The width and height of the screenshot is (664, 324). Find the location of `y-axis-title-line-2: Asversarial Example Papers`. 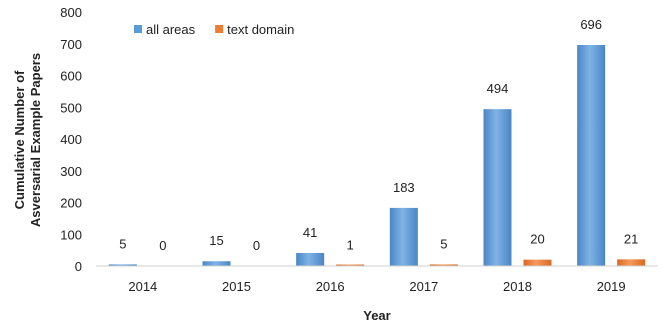

y-axis-title-line-2: Asversarial Example Papers is located at coordinates (35, 140).